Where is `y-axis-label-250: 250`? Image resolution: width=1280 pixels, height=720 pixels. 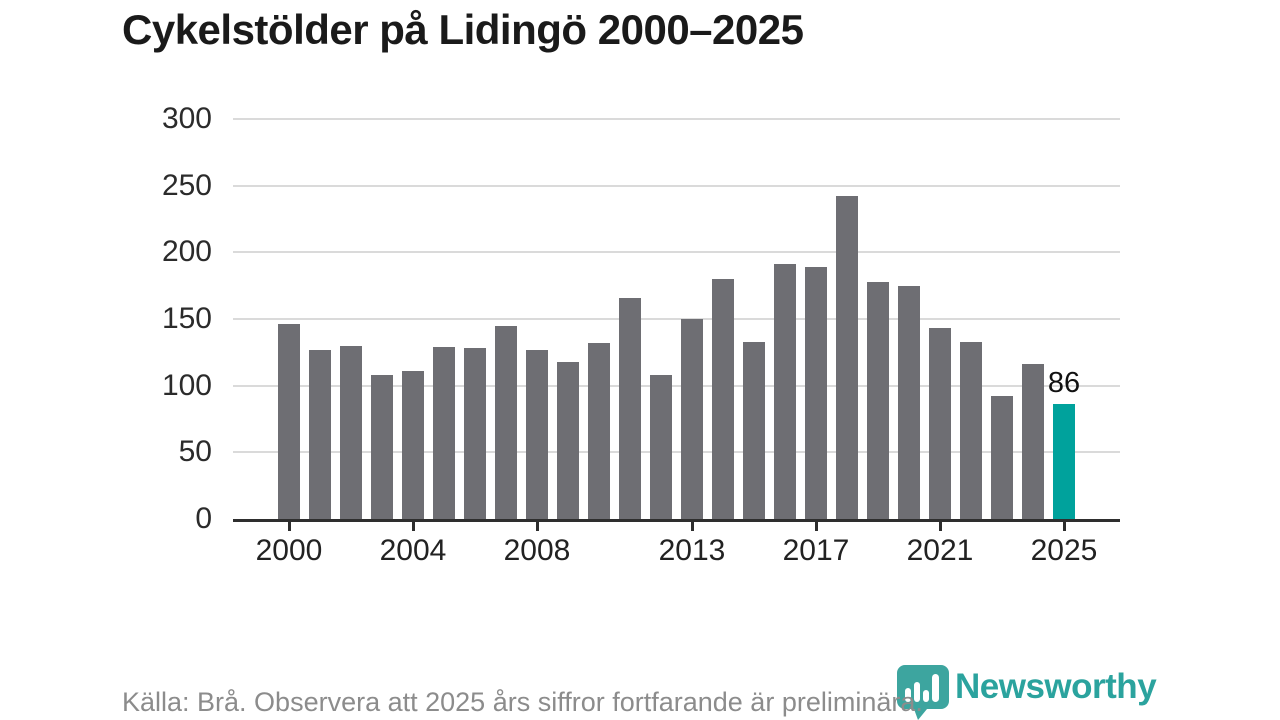 y-axis-label-250: 250 is located at coordinates (186, 185).